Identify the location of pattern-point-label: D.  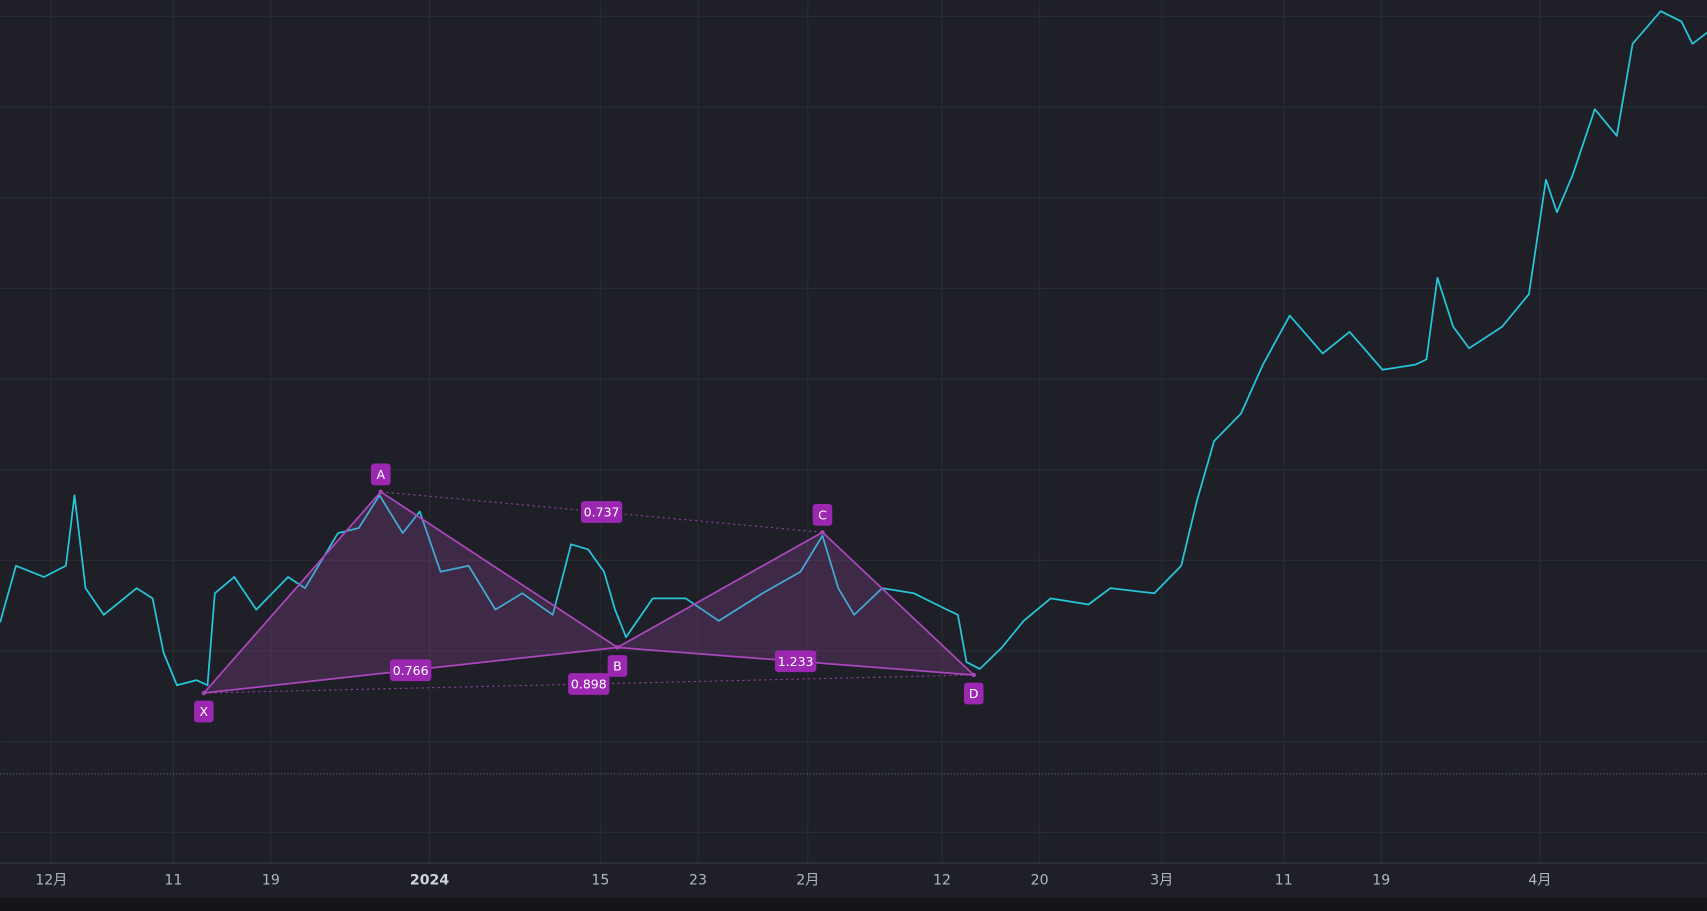
(974, 693).